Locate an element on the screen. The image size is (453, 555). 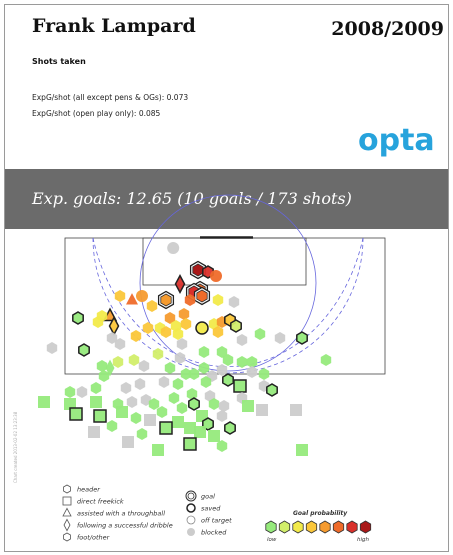
expg-per-shot-open-play: ExpG/shot (open play only): 0.085 is located at coordinates (96, 113).